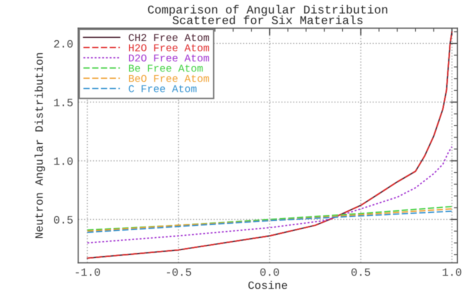  I want to click on legend-label: H2O Free Atom, so click(169, 48).